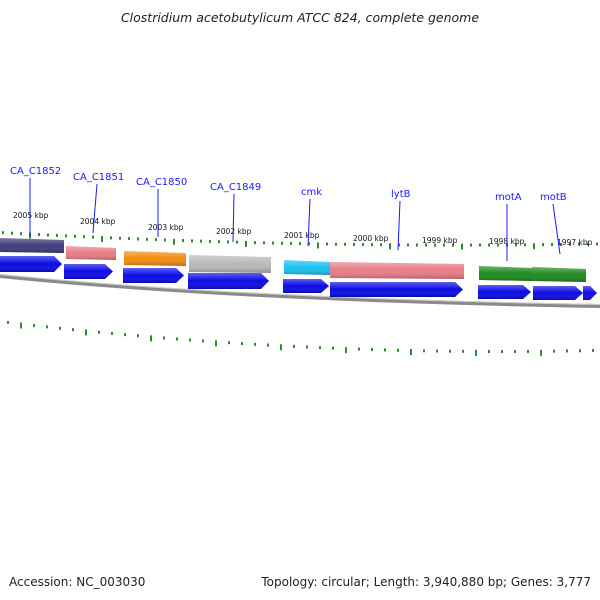  Describe the element at coordinates (166, 227) in the screenshot. I see `kbp-label: 2003 kbp` at that location.